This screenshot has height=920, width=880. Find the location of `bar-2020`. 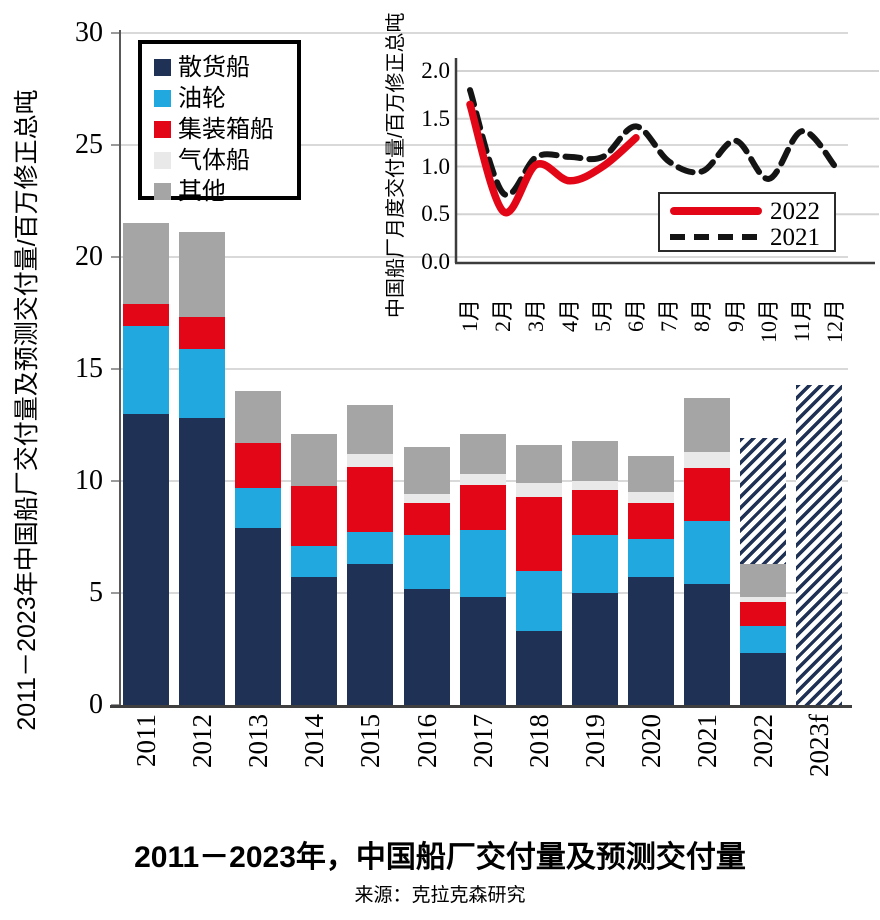

bar-2020 is located at coordinates (650, 580).